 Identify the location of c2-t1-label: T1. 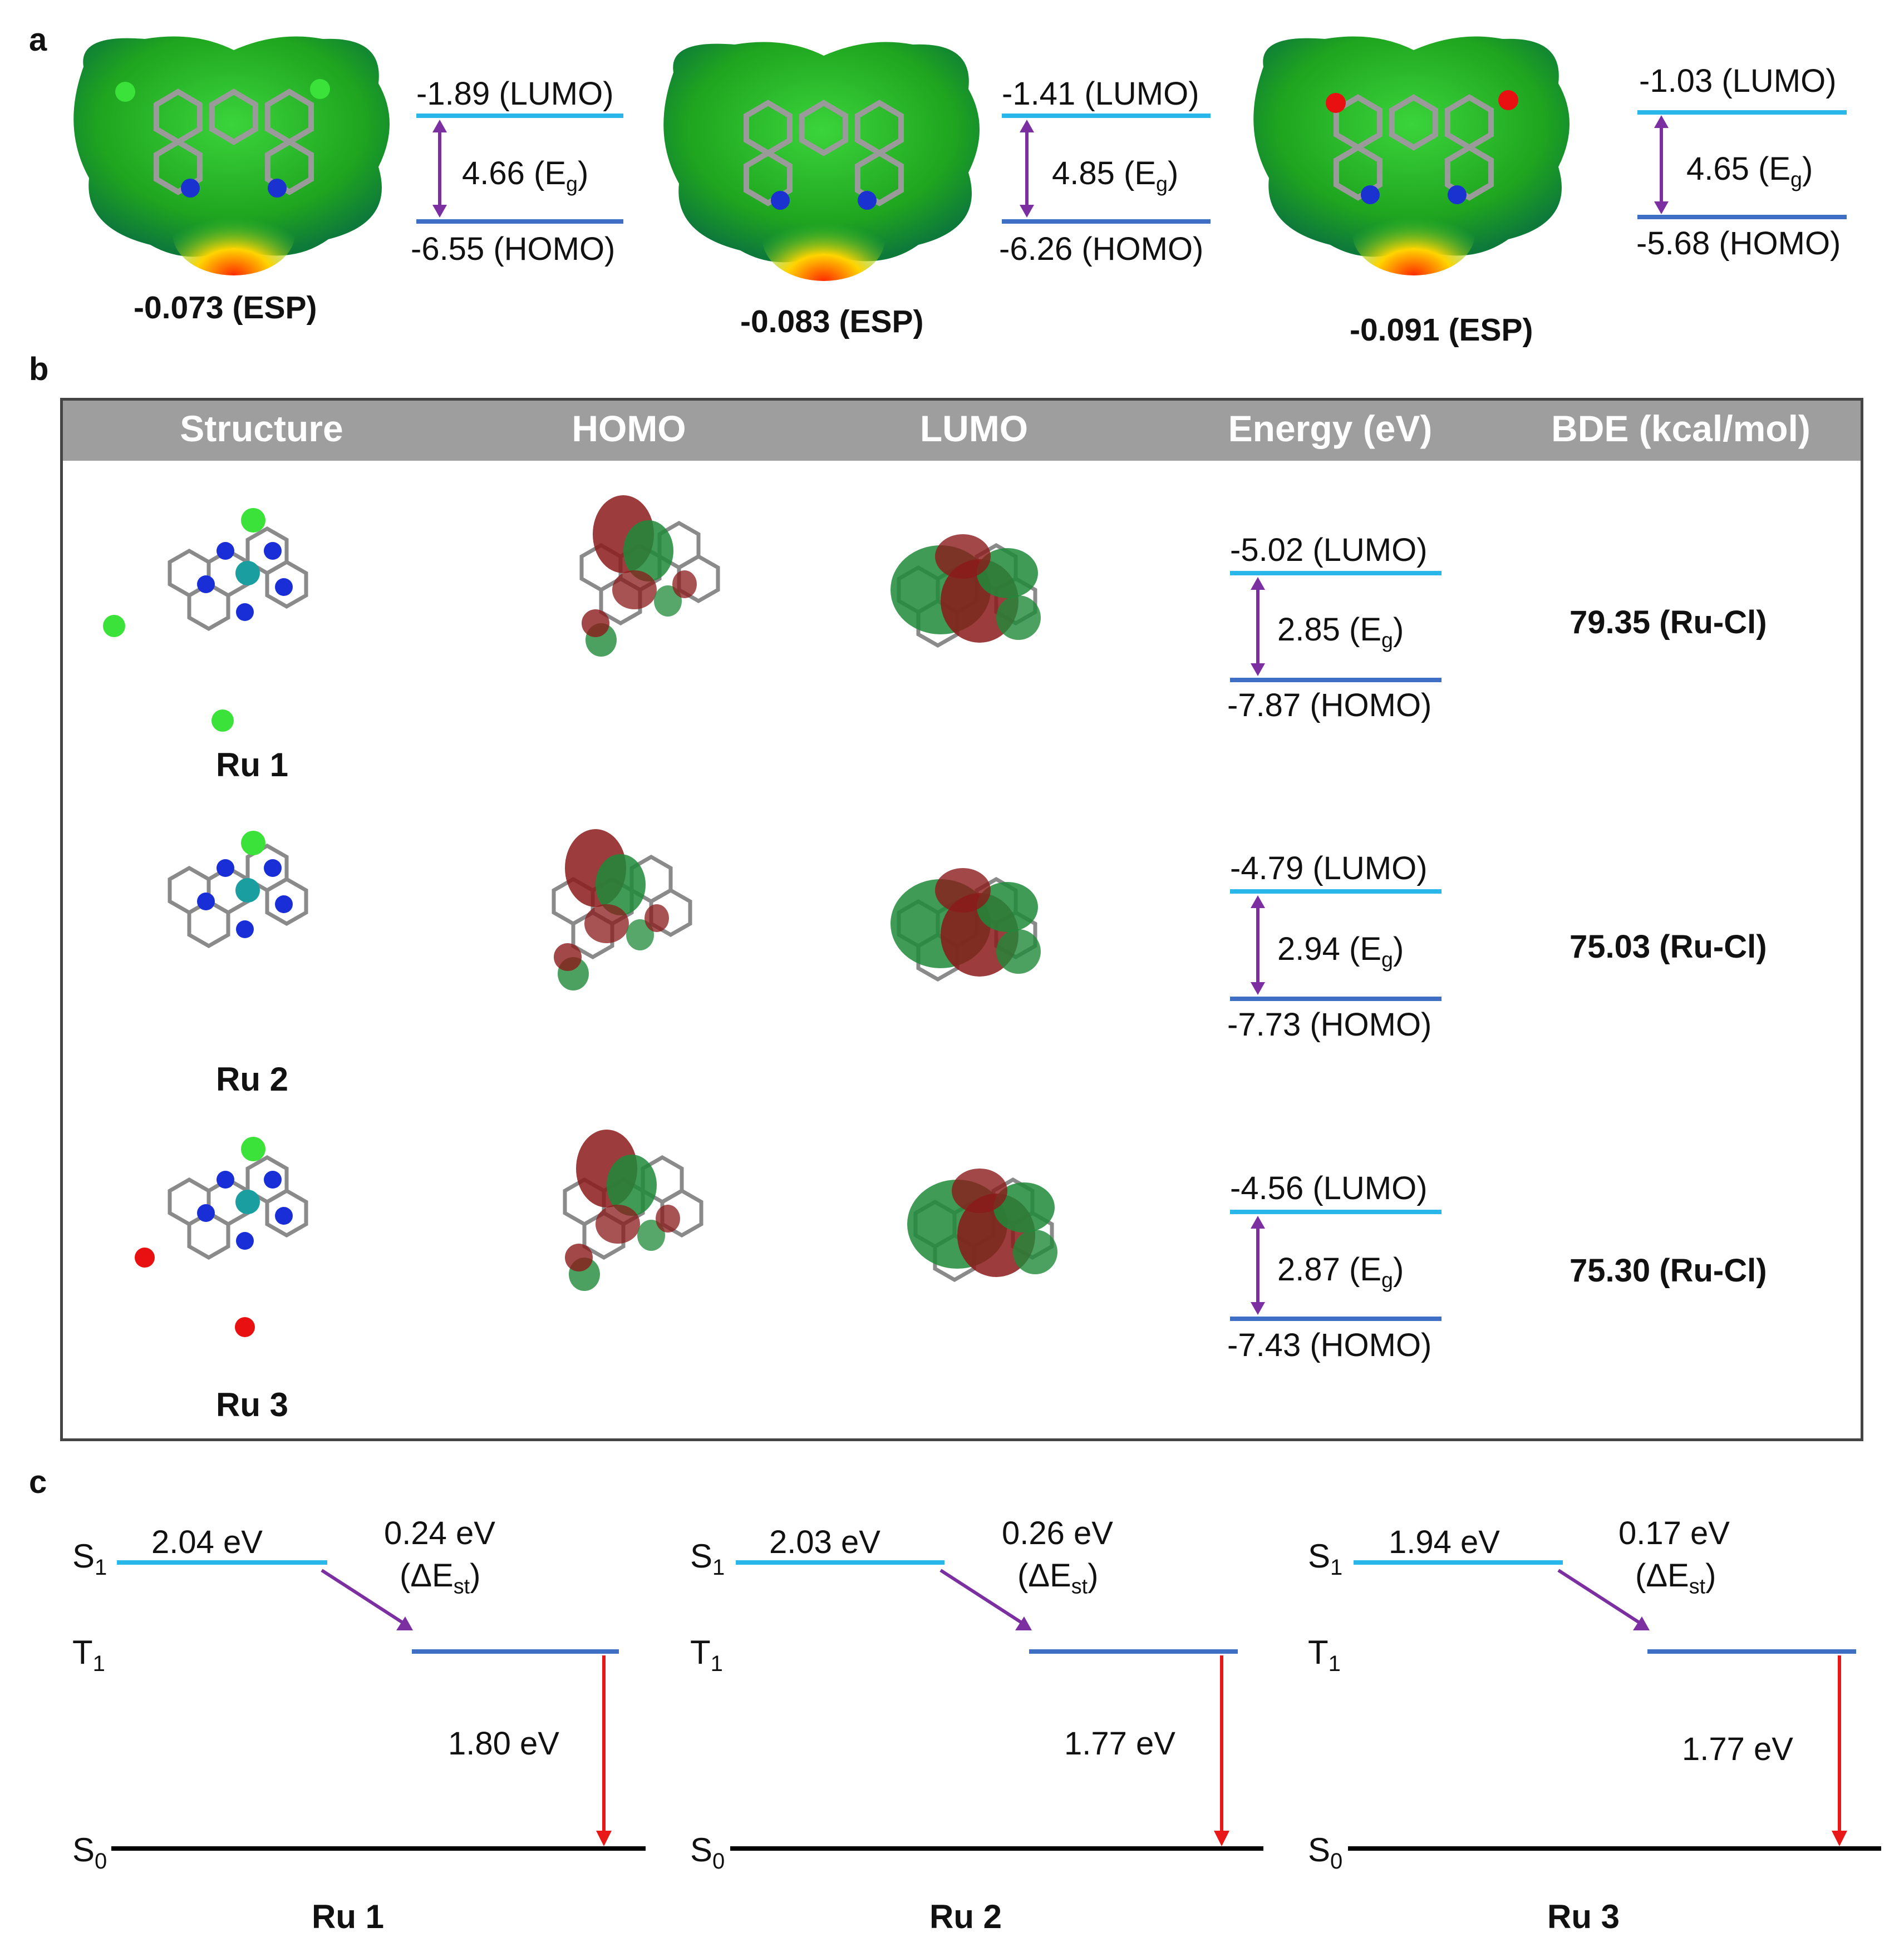
(706, 1655).